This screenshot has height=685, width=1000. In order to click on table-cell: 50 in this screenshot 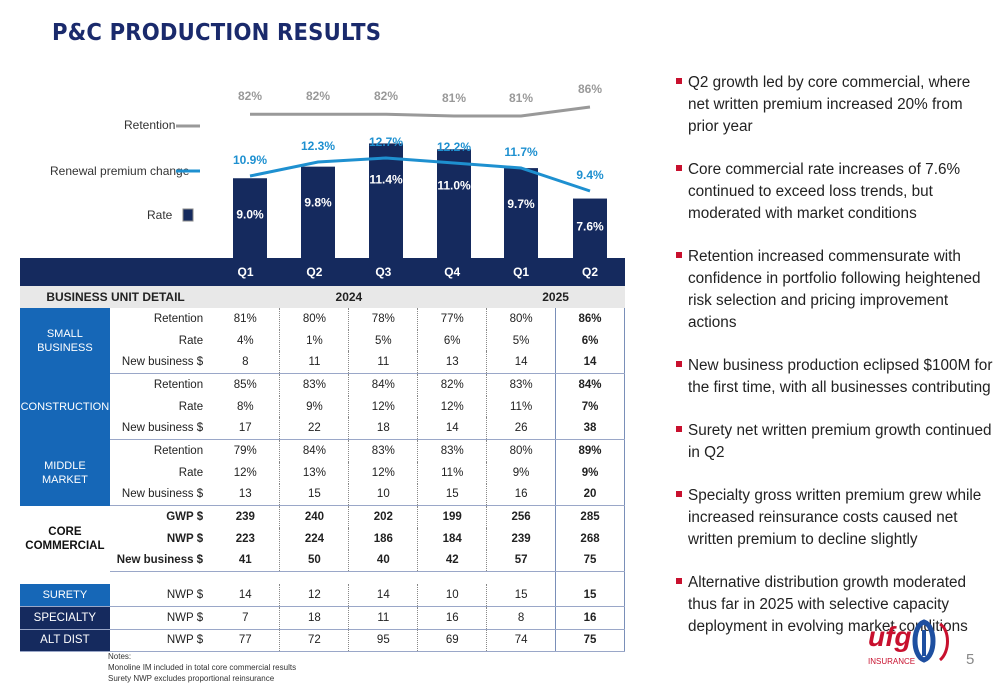, I will do `click(314, 561)`.